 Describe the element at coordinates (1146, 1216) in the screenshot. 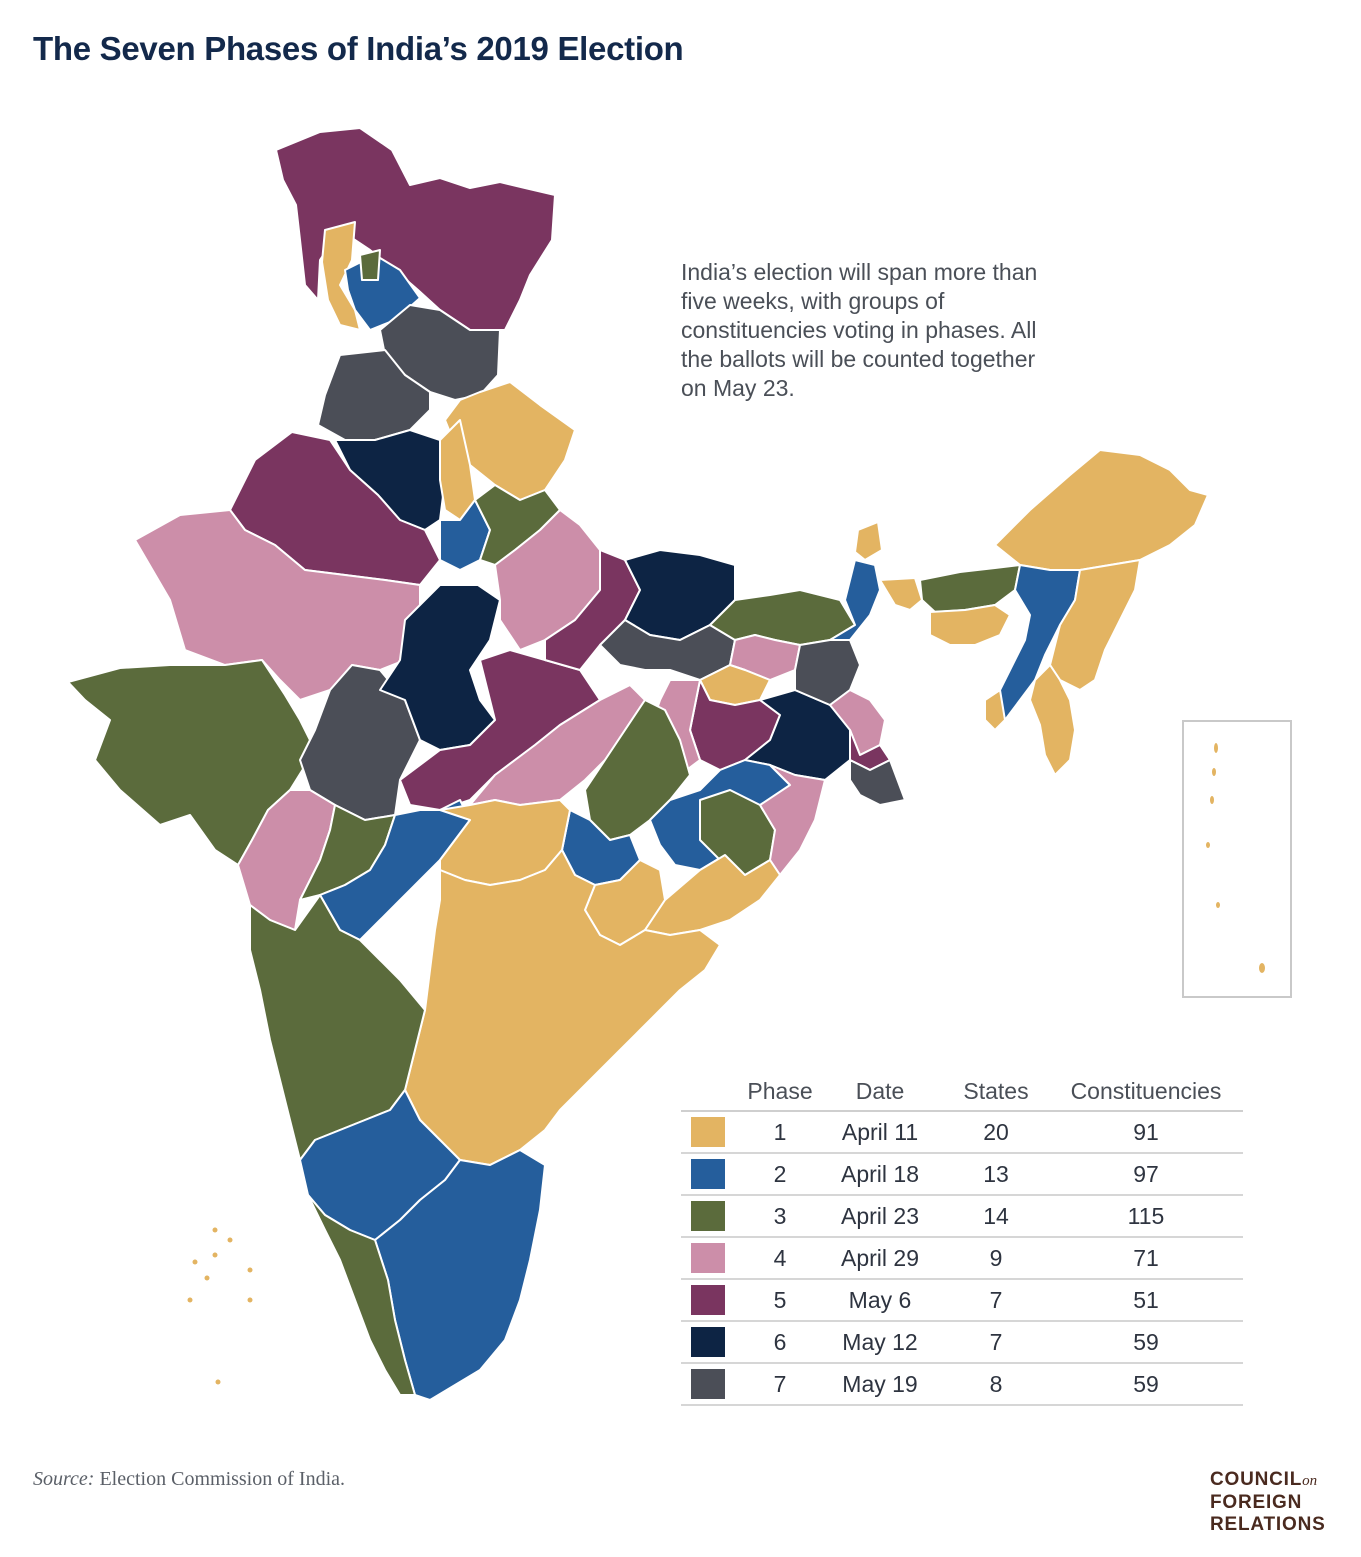

I see `legend-constituencies: 115` at that location.